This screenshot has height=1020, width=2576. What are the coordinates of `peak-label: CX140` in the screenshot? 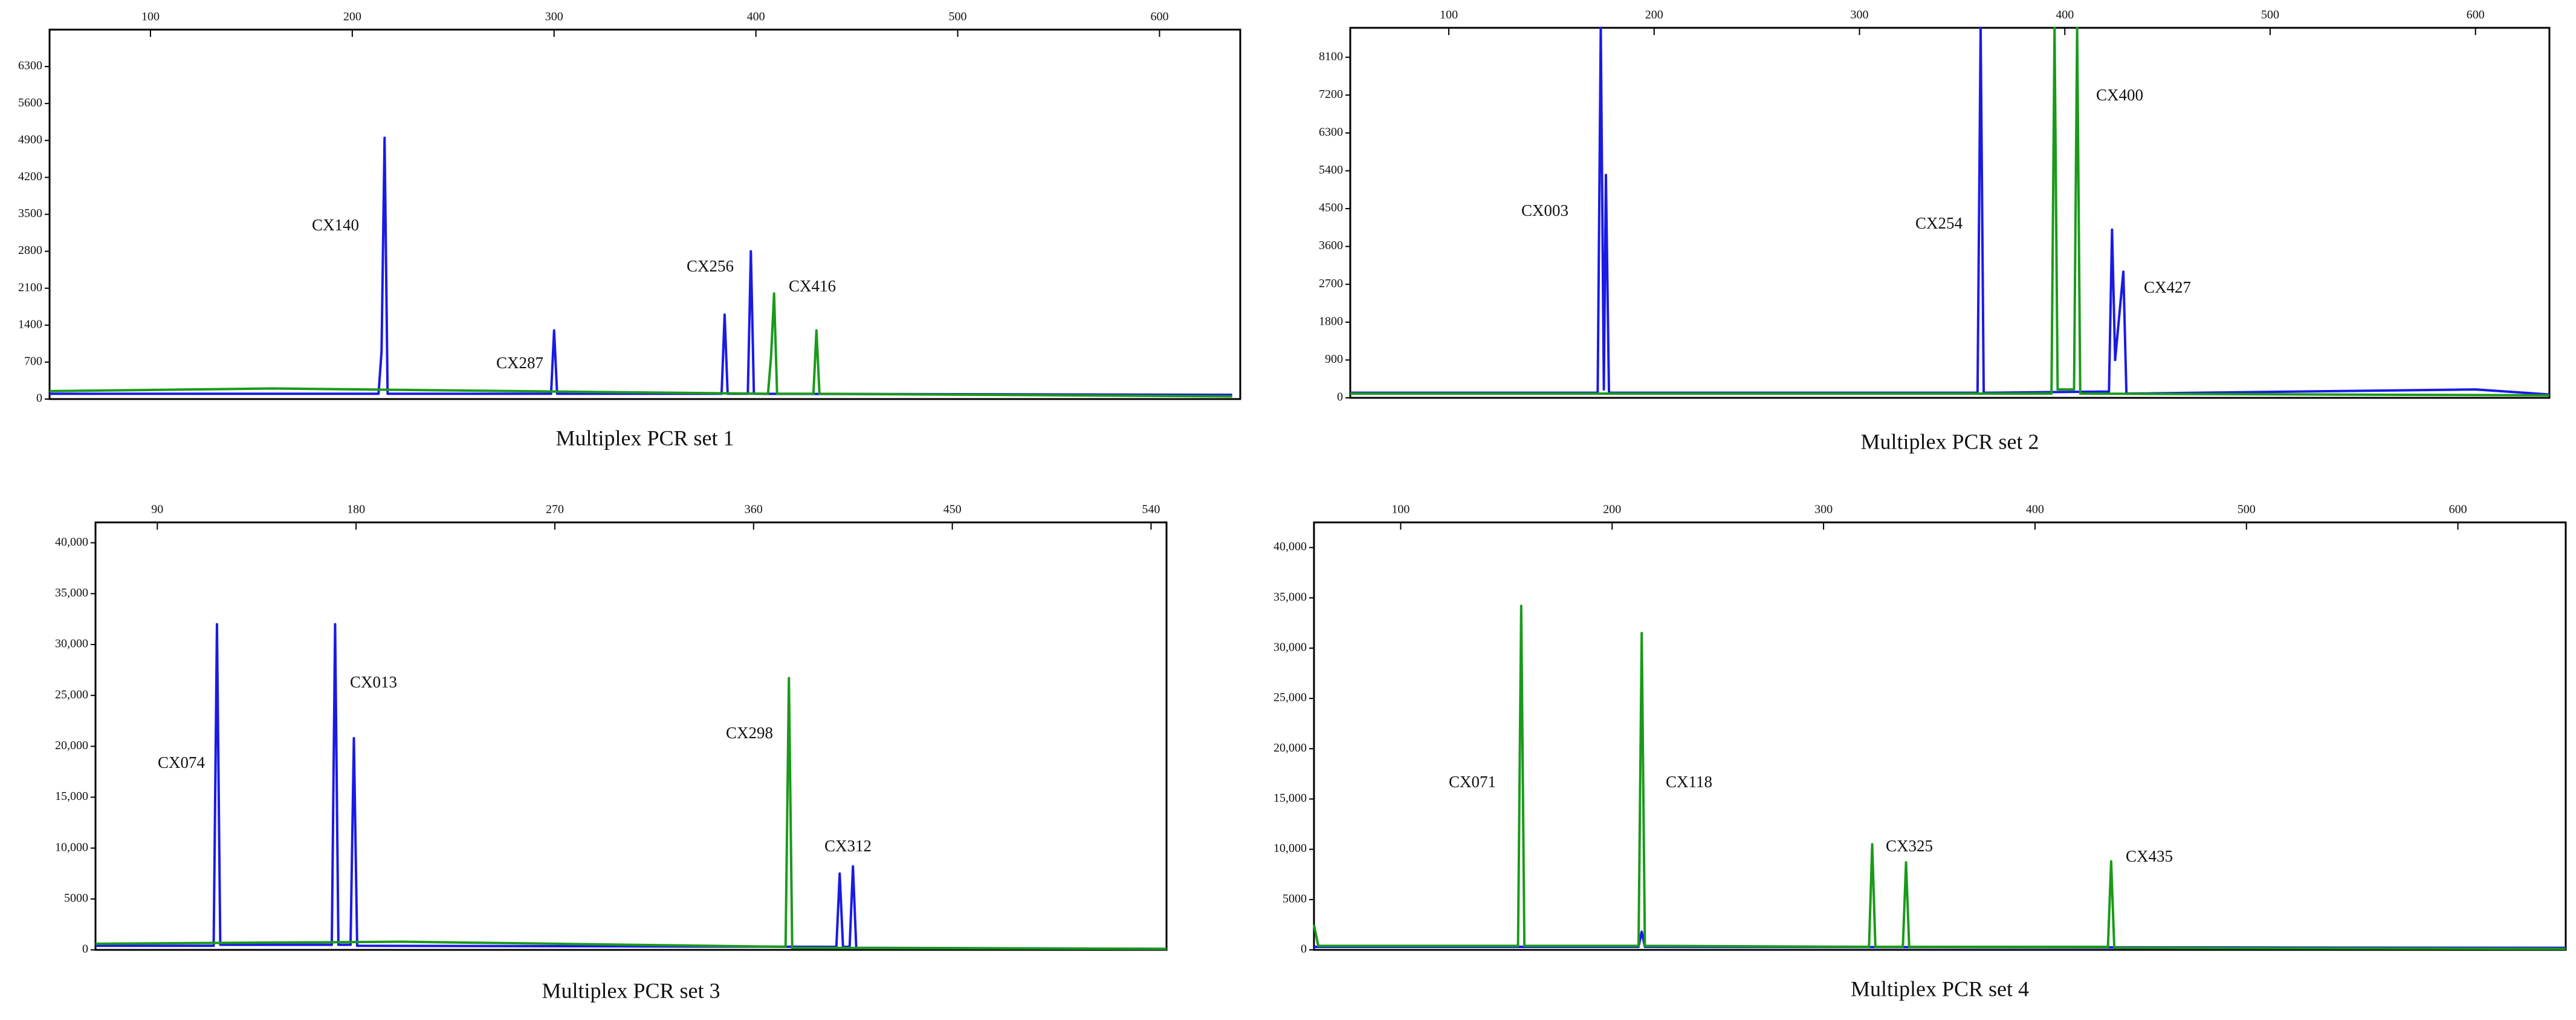 It's located at (335, 225).